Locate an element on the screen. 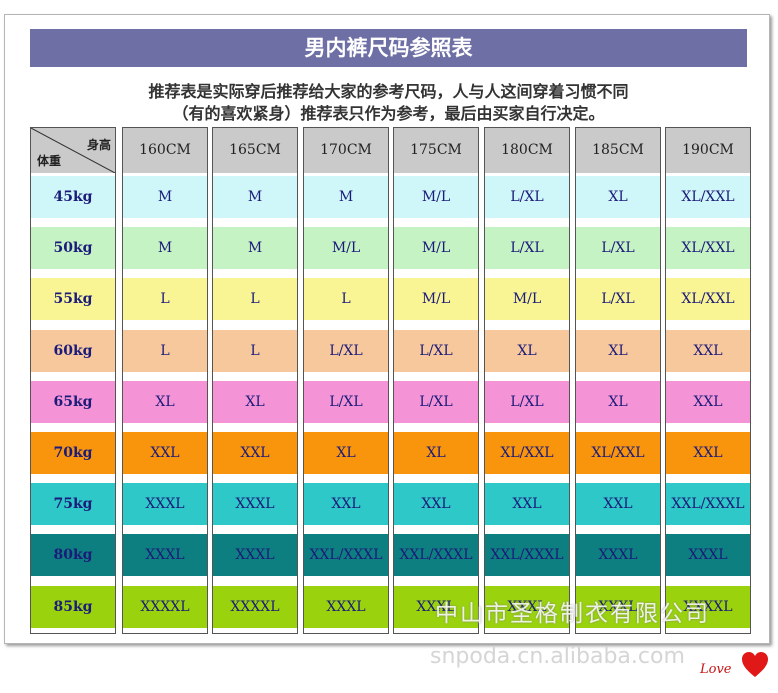 The height and width of the screenshot is (693, 778). height-header: 190CM is located at coordinates (708, 150).